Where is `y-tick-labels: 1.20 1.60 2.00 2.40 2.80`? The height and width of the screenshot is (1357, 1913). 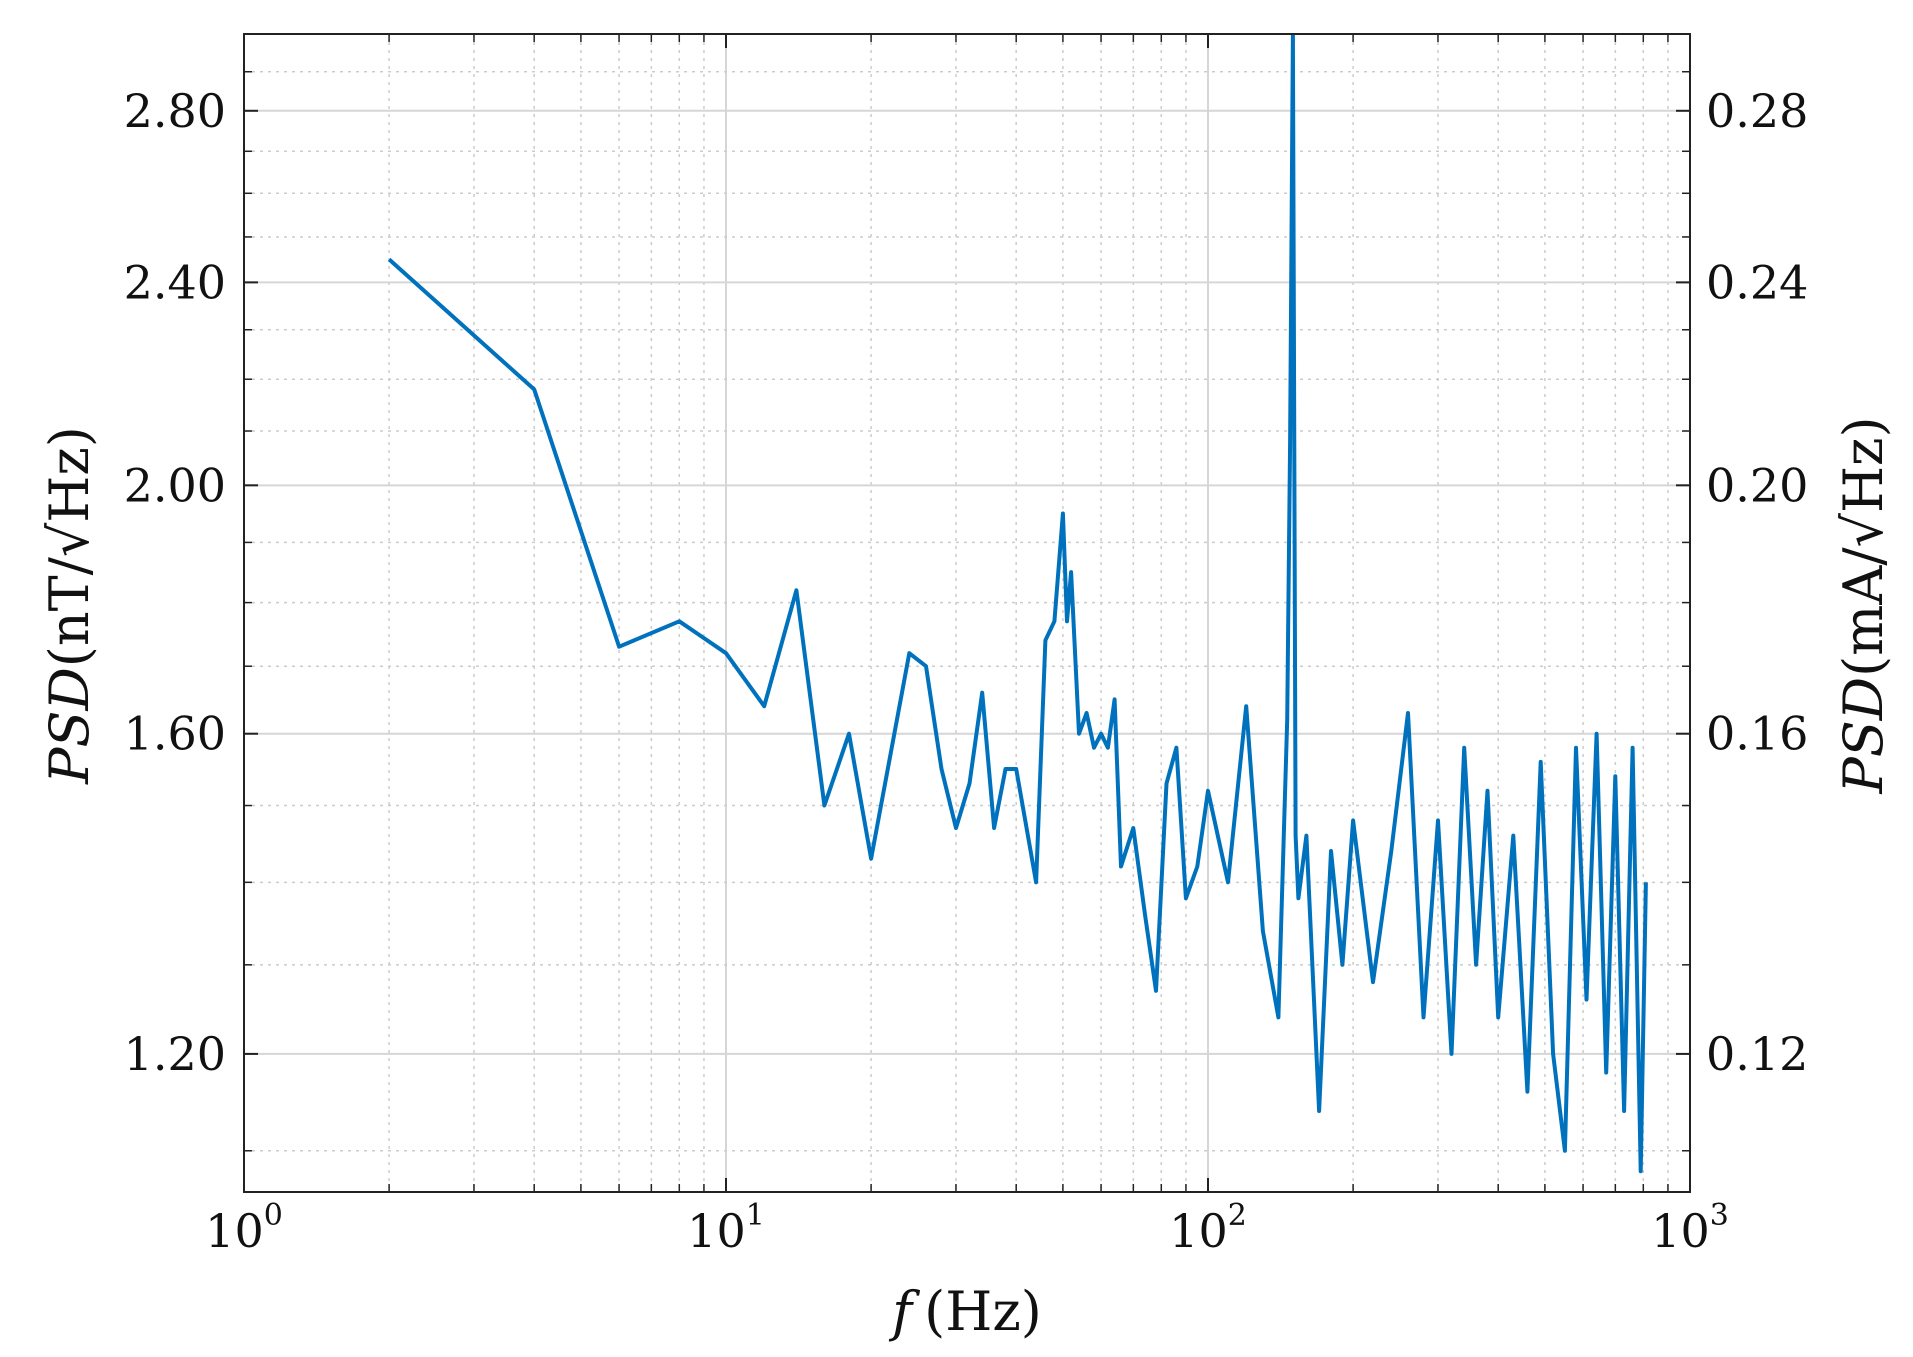
y-tick-labels: 1.20 1.60 2.00 2.40 2.80 is located at coordinates (175, 582).